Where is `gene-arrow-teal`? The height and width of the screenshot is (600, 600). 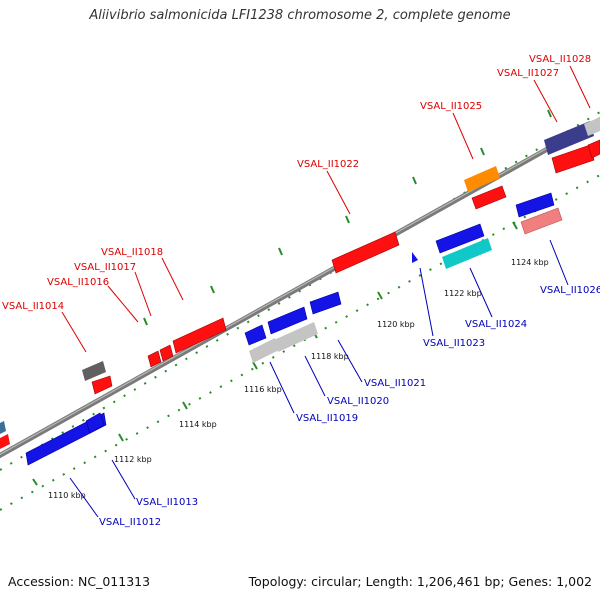
gene-arrow-teal is located at coordinates (3, 427).